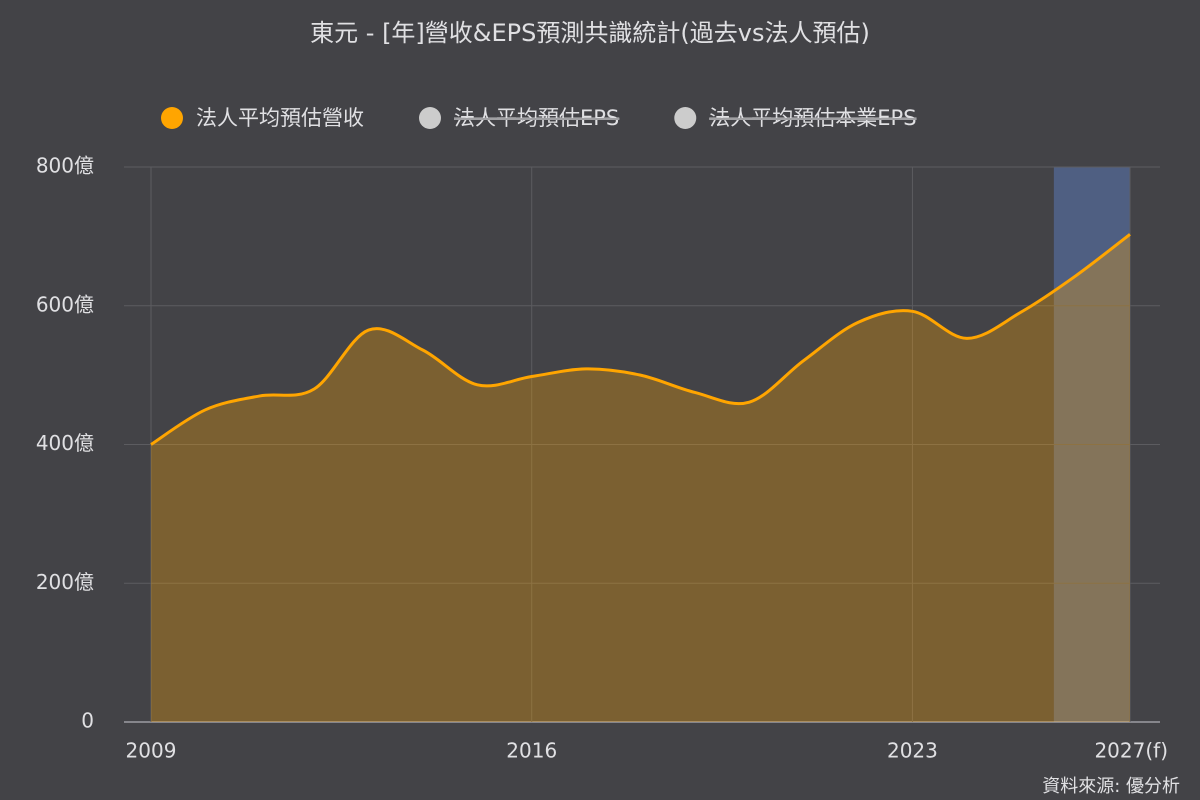  I want to click on x-tick-label: 2027(f), so click(1131, 751).